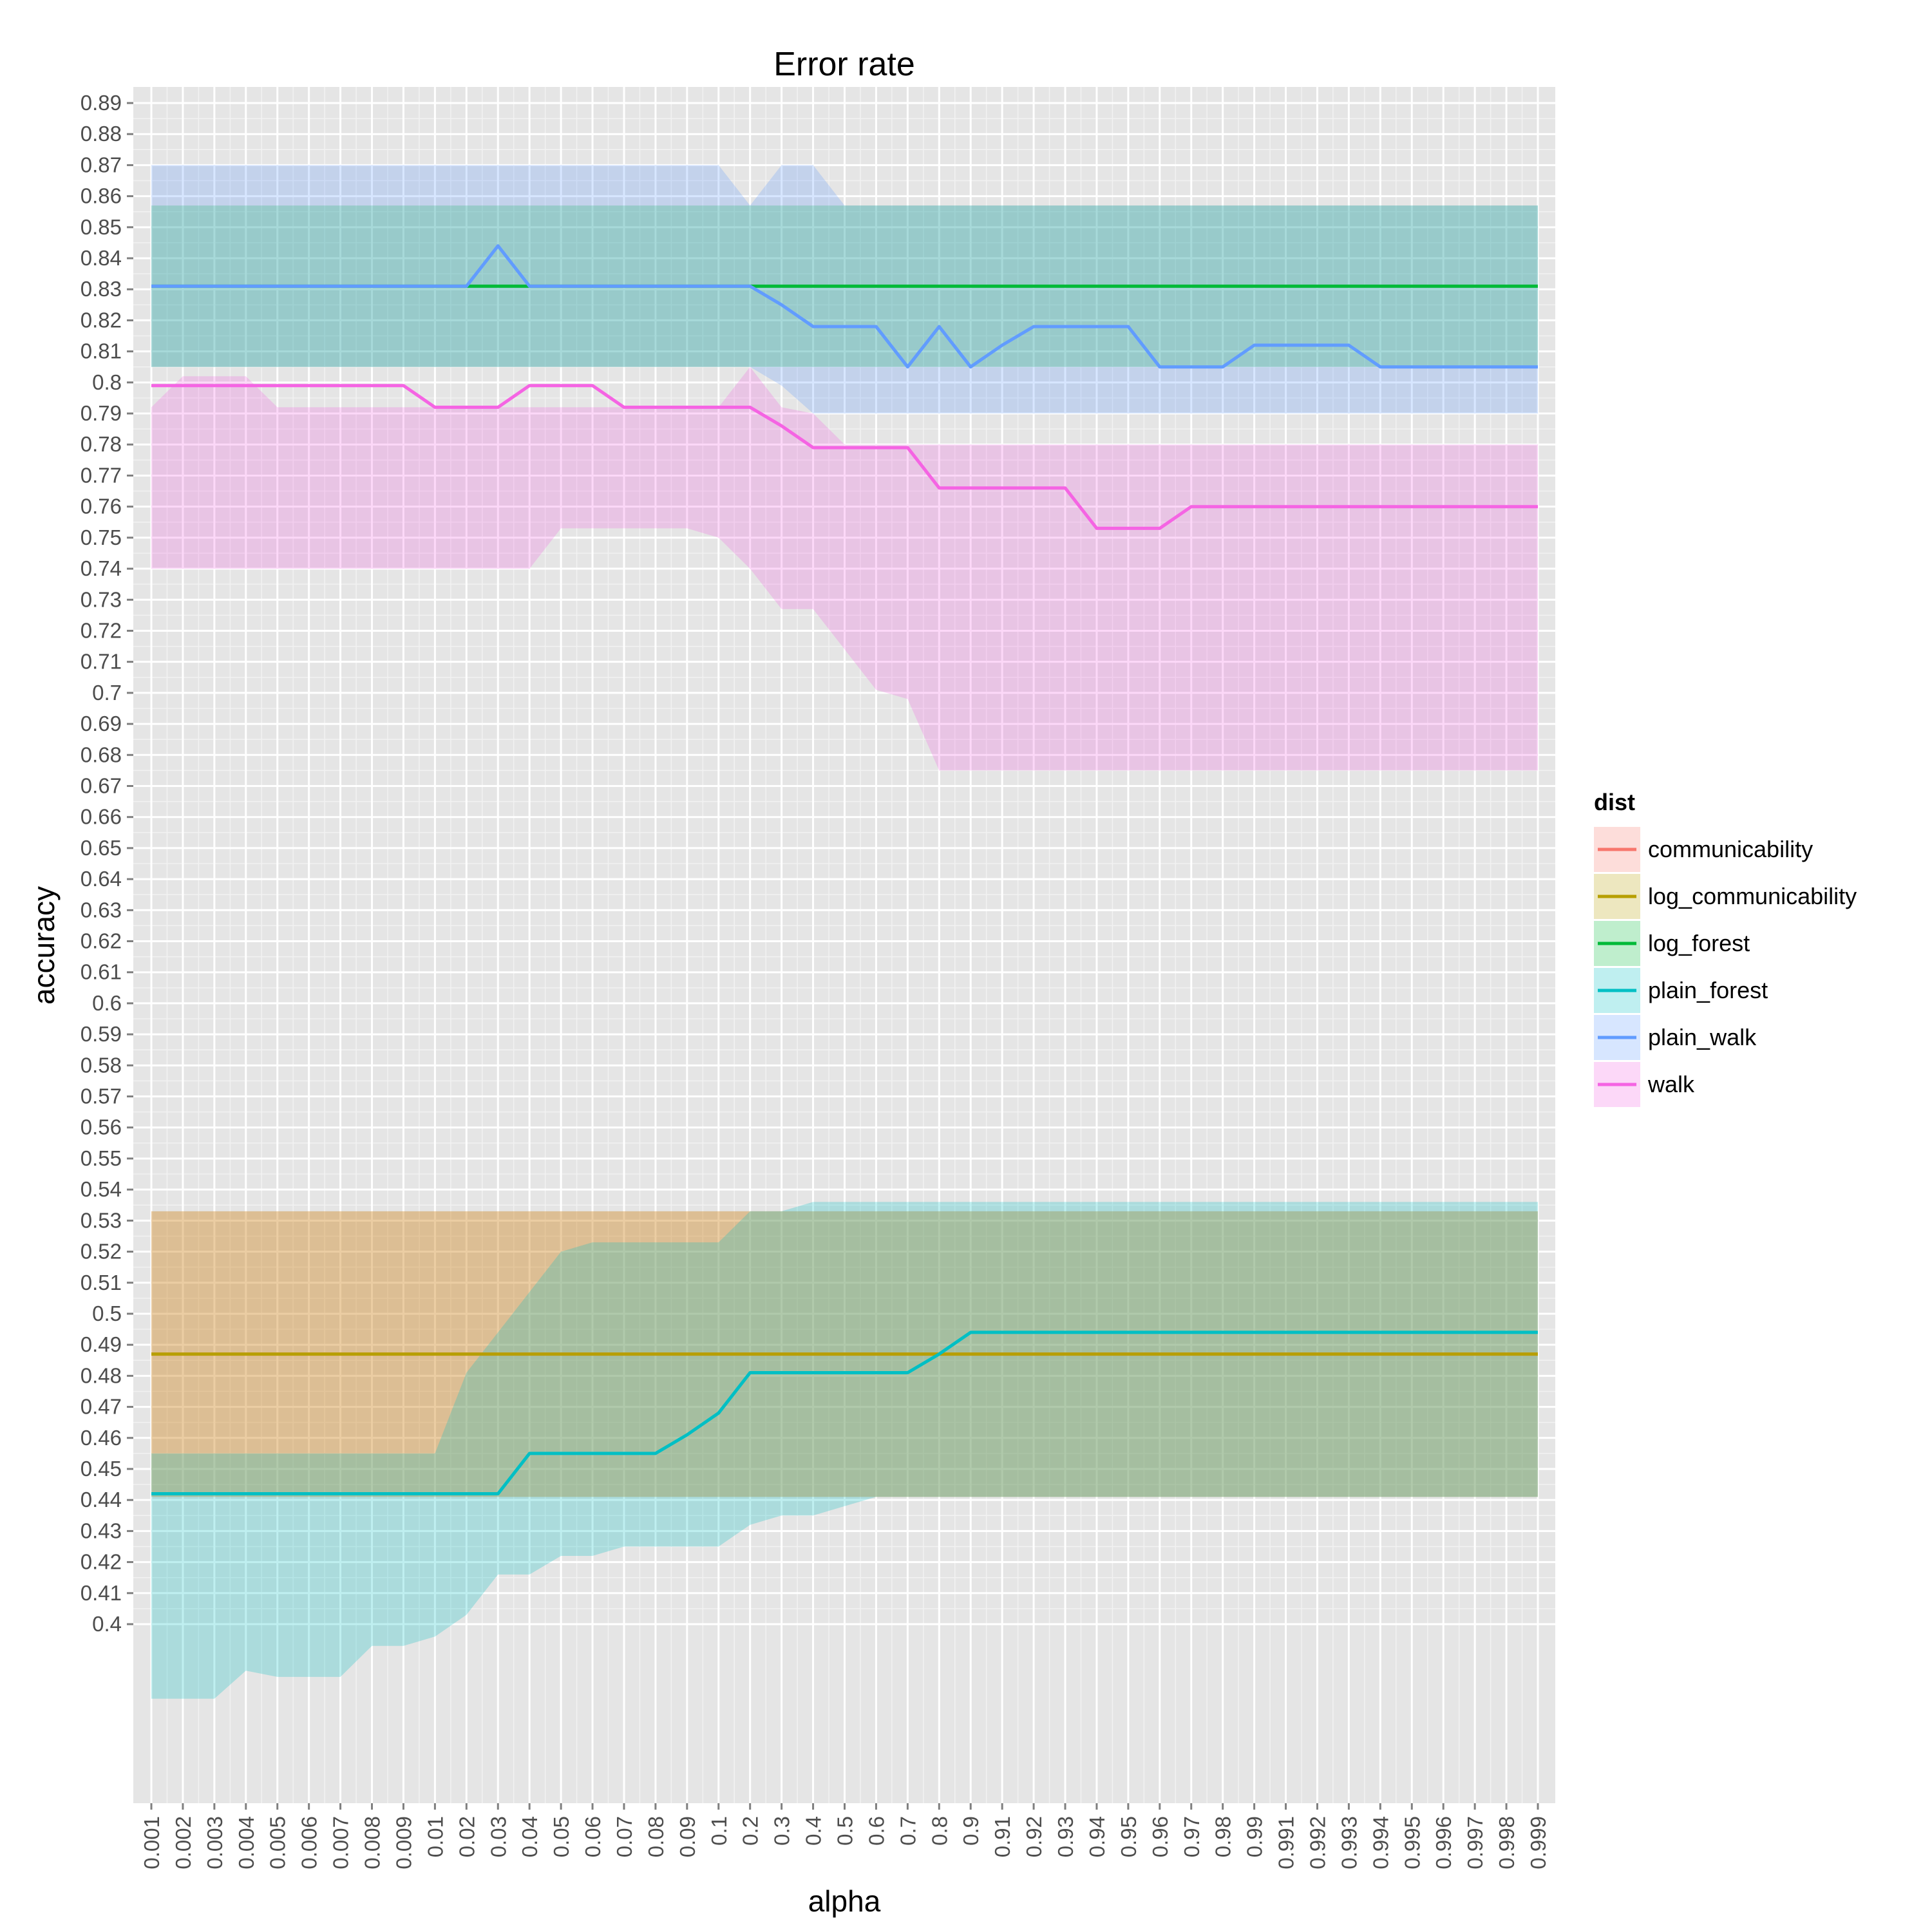 The width and height of the screenshot is (1932, 1932). Describe the element at coordinates (1349, 1843) in the screenshot. I see `x-tick-label: 0.993` at that location.